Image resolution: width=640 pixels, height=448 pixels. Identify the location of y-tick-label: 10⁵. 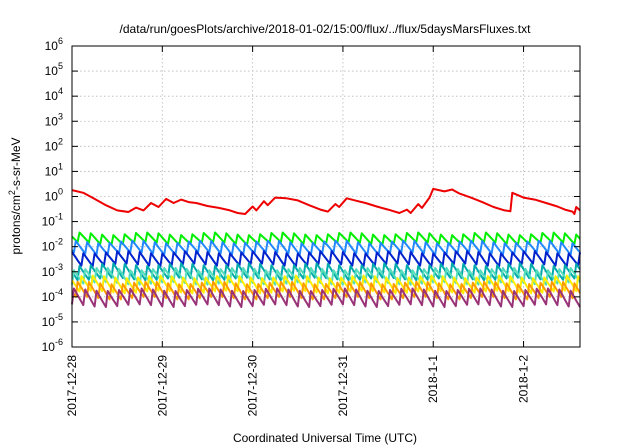
(54, 69).